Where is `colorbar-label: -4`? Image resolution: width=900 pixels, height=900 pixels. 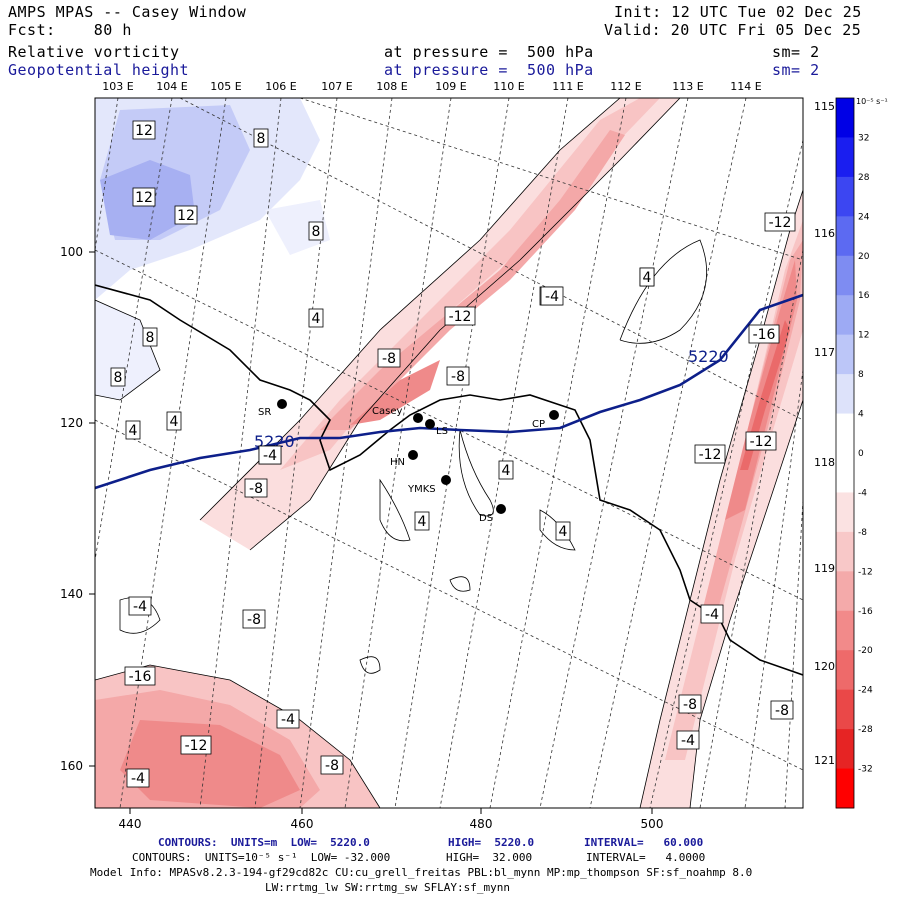 colorbar-label: -4 is located at coordinates (862, 493).